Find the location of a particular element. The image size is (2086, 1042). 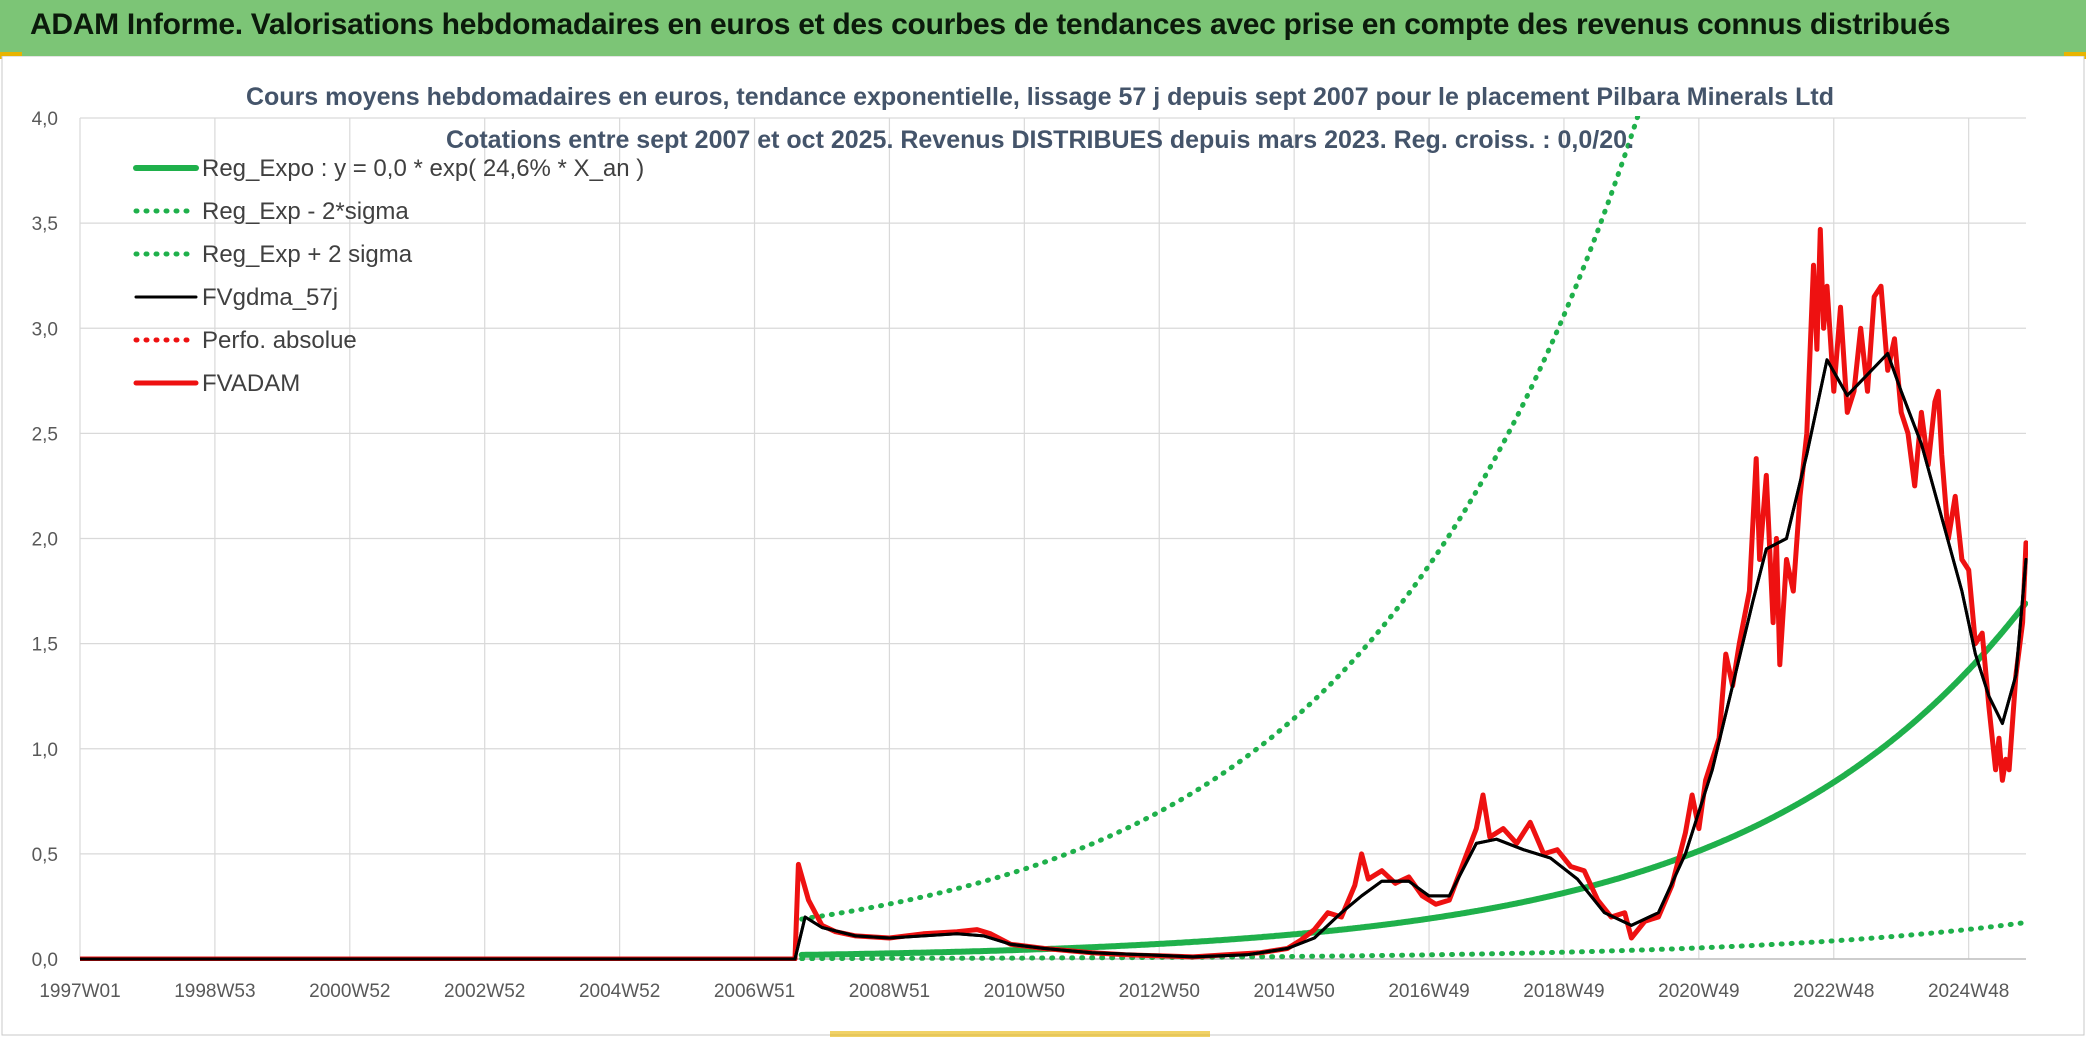

y-tick-label: 1,0 is located at coordinates (45, 750).